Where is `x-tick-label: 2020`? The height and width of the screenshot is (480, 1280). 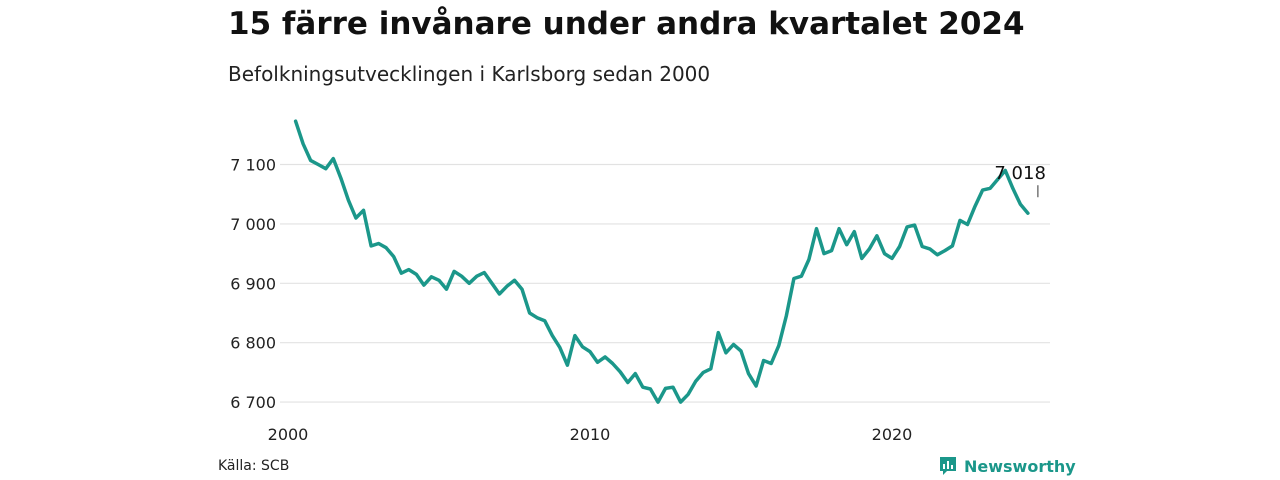 x-tick-label: 2020 is located at coordinates (892, 434).